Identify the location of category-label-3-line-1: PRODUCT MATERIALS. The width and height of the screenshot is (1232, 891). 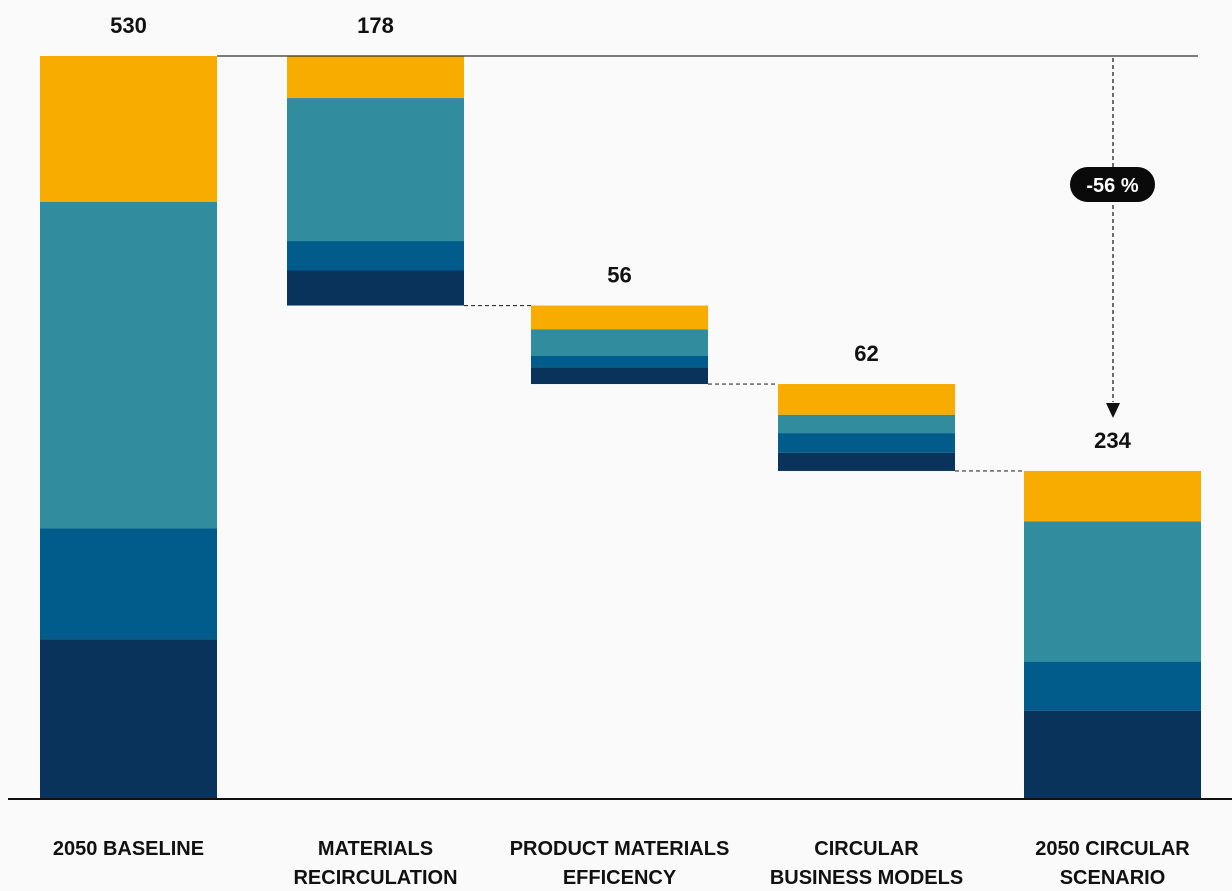
(620, 849).